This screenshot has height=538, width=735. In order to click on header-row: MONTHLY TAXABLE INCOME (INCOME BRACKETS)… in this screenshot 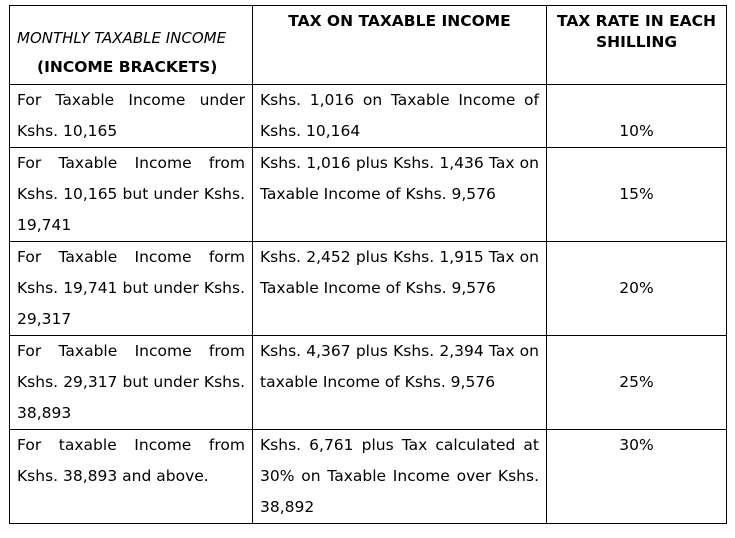, I will do `click(368, 45)`.